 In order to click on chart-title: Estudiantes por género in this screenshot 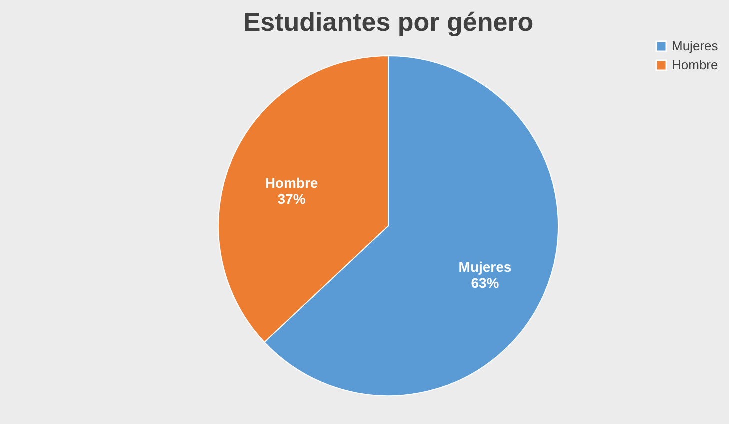, I will do `click(388, 22)`.